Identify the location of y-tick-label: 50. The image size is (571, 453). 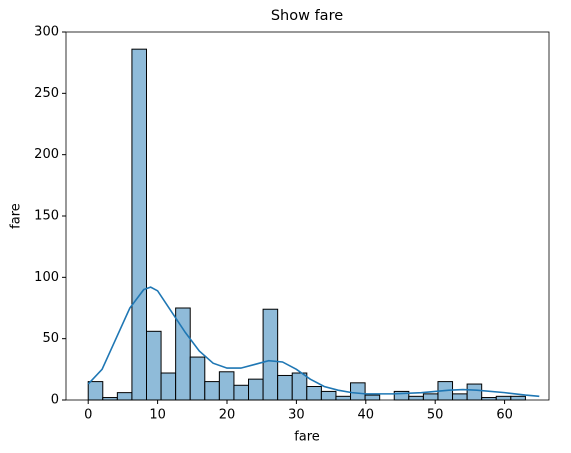
(50, 338).